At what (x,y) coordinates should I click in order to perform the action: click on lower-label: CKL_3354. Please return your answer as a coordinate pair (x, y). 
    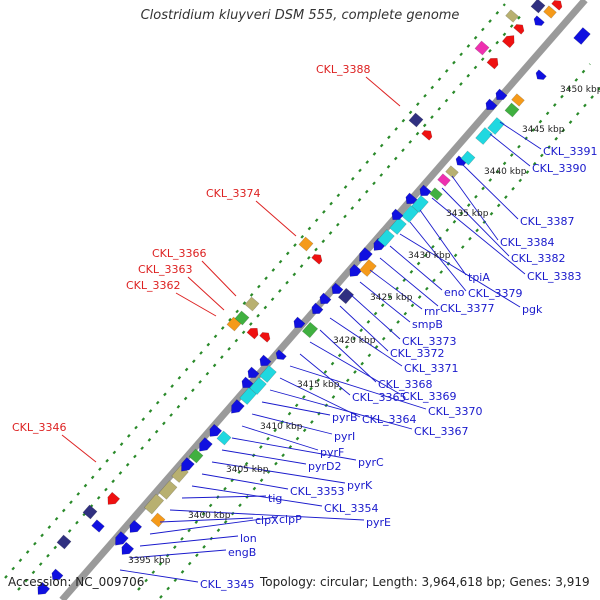
    Looking at the image, I should click on (351, 508).